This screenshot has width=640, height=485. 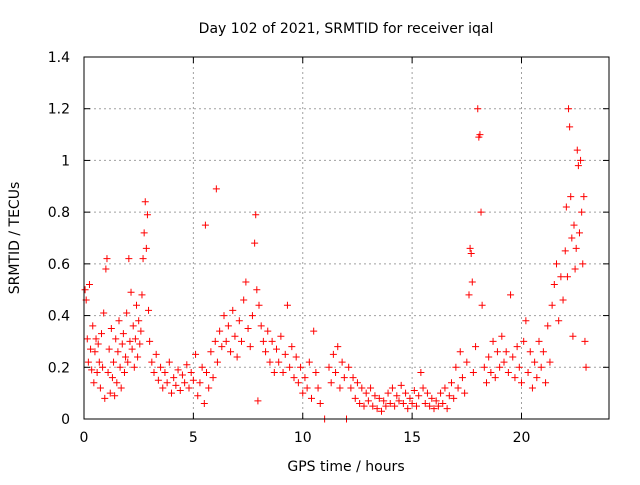 I want to click on x-tick-label: 15, so click(x=412, y=438).